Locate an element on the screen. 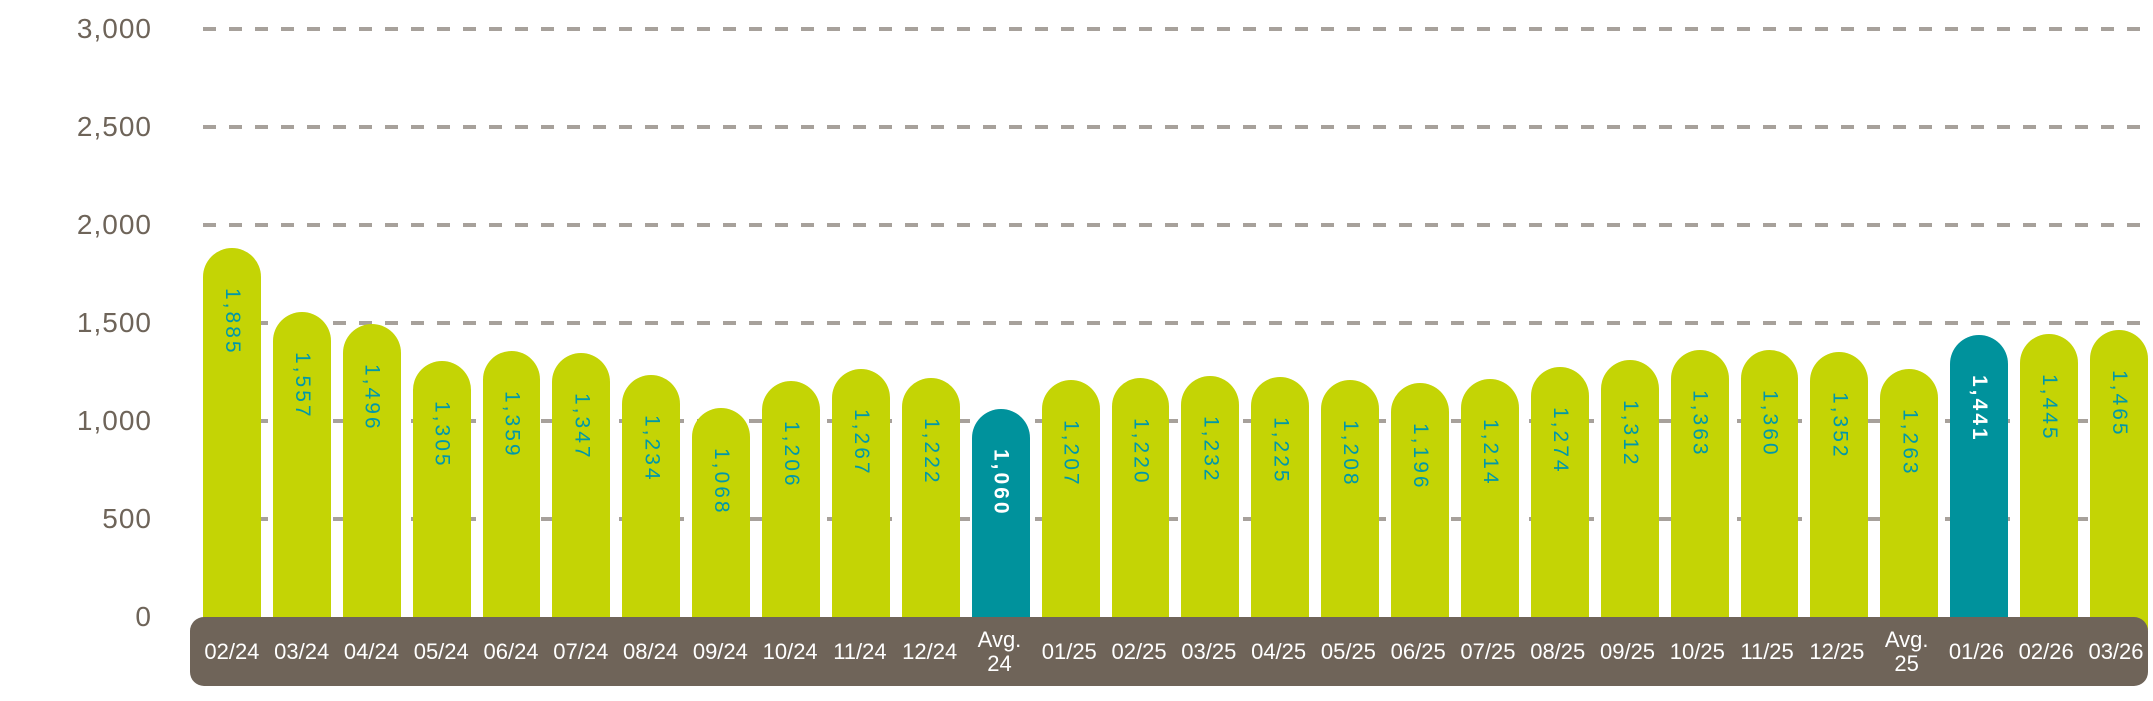 This screenshot has width=2153, height=701. bar: 1,206 is located at coordinates (791, 505).